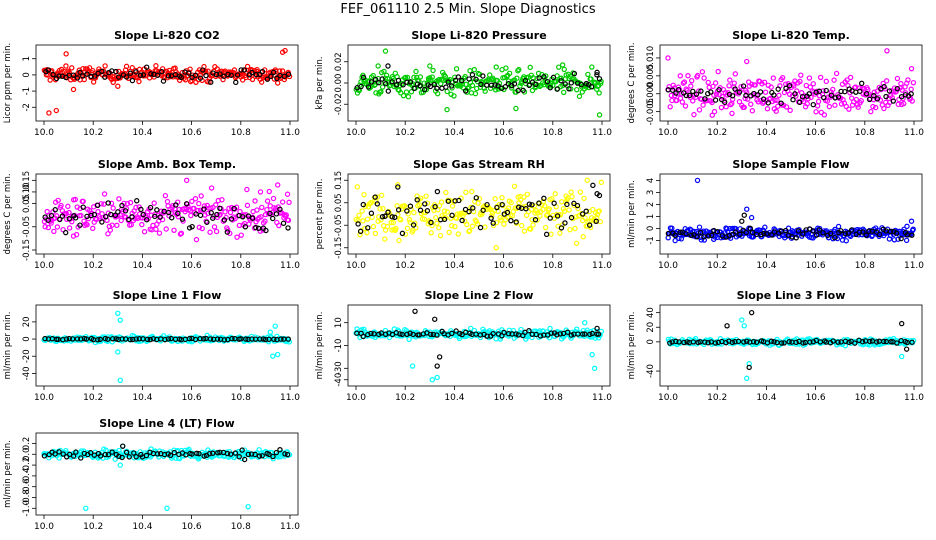  I want to click on y-axis-label: ml/min per min., so click(8, 474).